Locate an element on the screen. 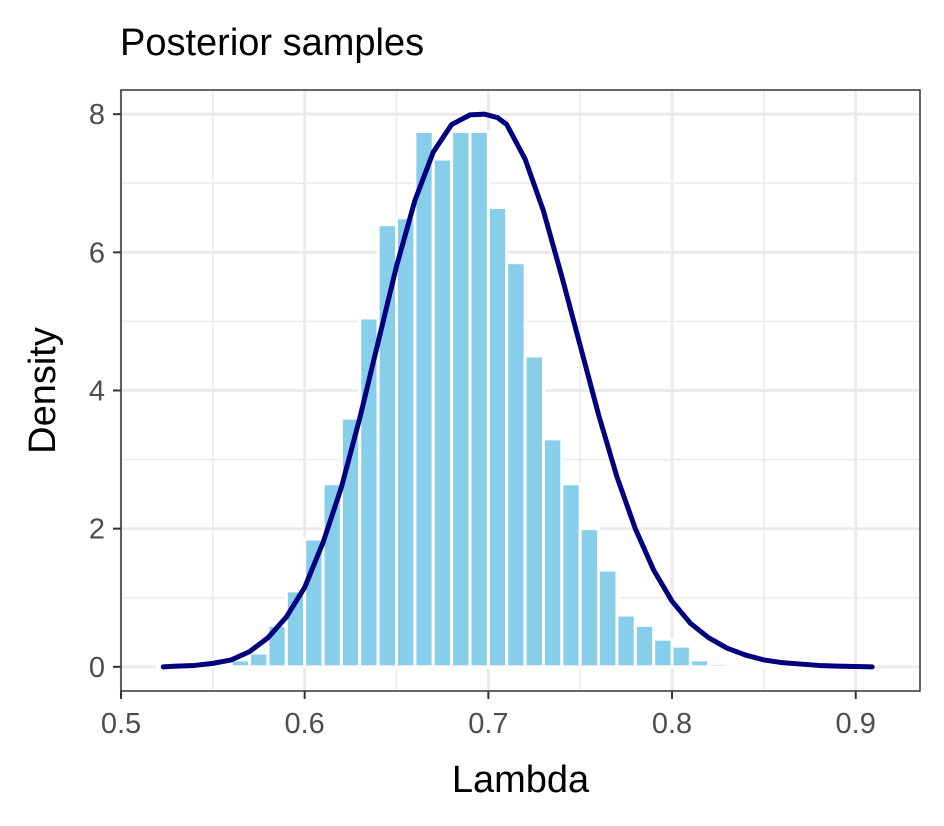  x-tick-label: 0.6 is located at coordinates (305, 724).